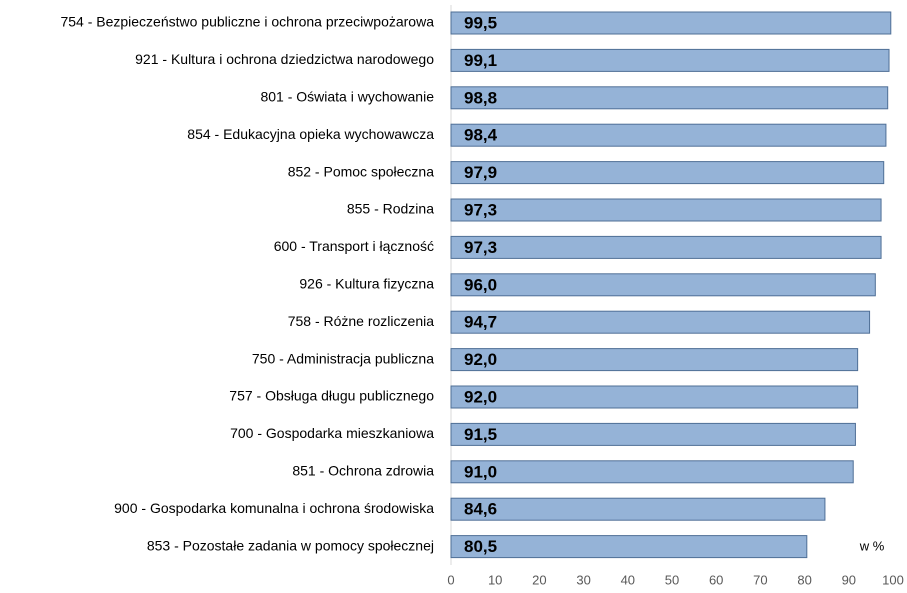  What do you see at coordinates (480, 546) in the screenshot?
I see `value-label: 80,5` at bounding box center [480, 546].